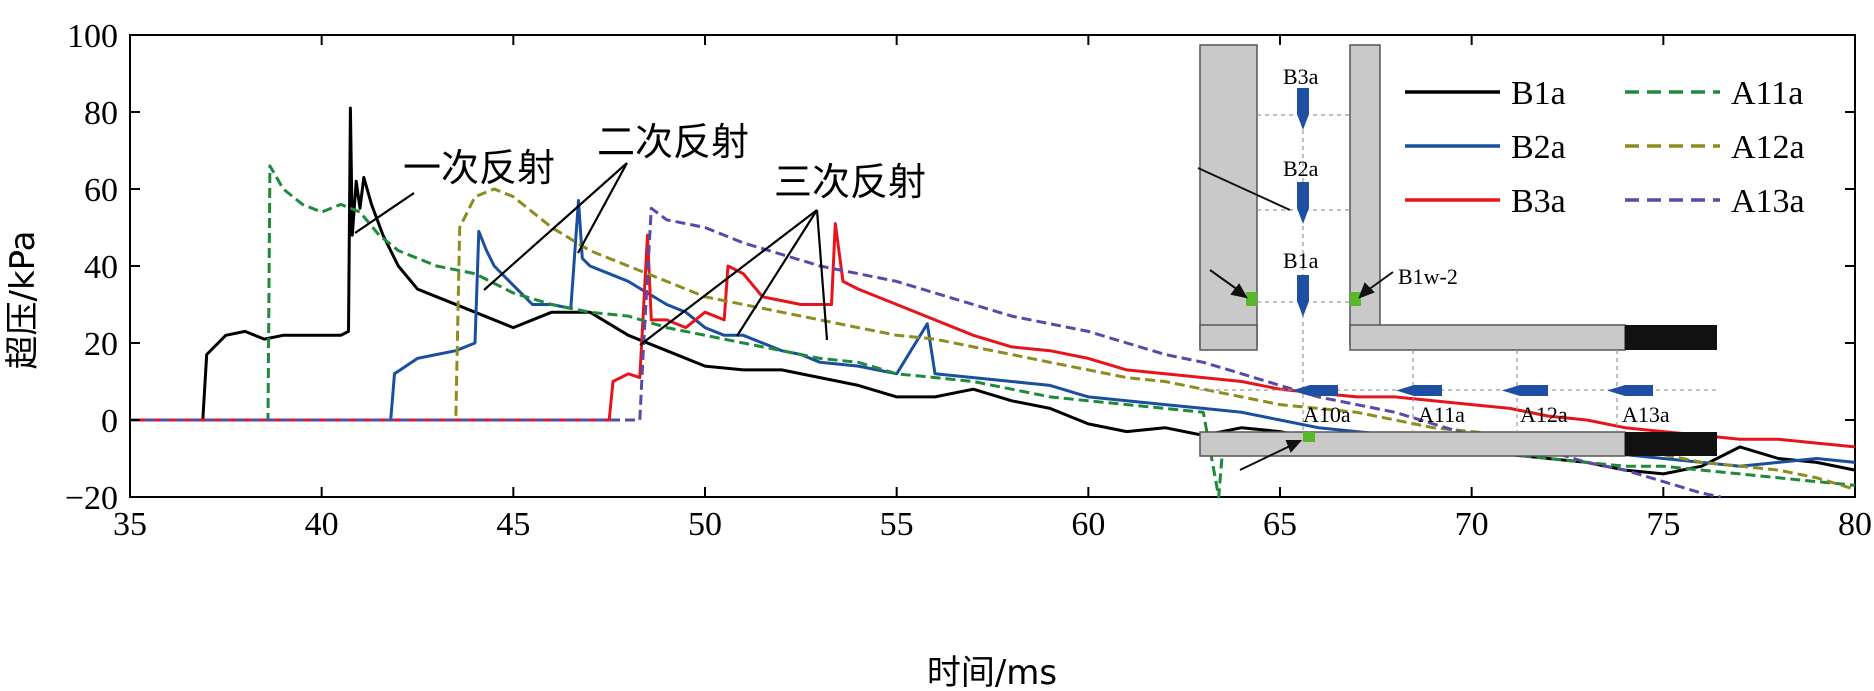 The width and height of the screenshot is (1874, 691). Describe the element at coordinates (1767, 93) in the screenshot. I see `legend-label-a11a: A11a` at that location.